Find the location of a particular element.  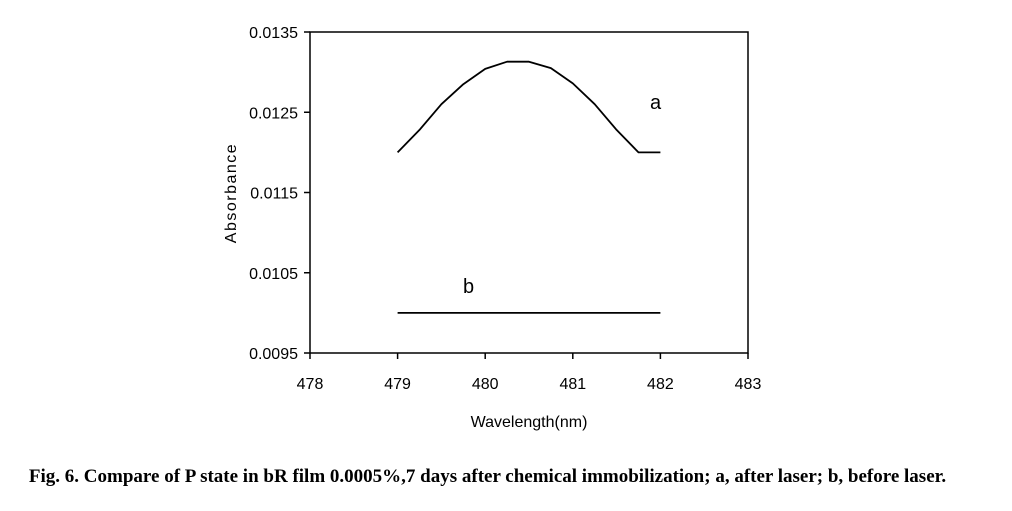

y-axis-label: Absorbance is located at coordinates (231, 193).